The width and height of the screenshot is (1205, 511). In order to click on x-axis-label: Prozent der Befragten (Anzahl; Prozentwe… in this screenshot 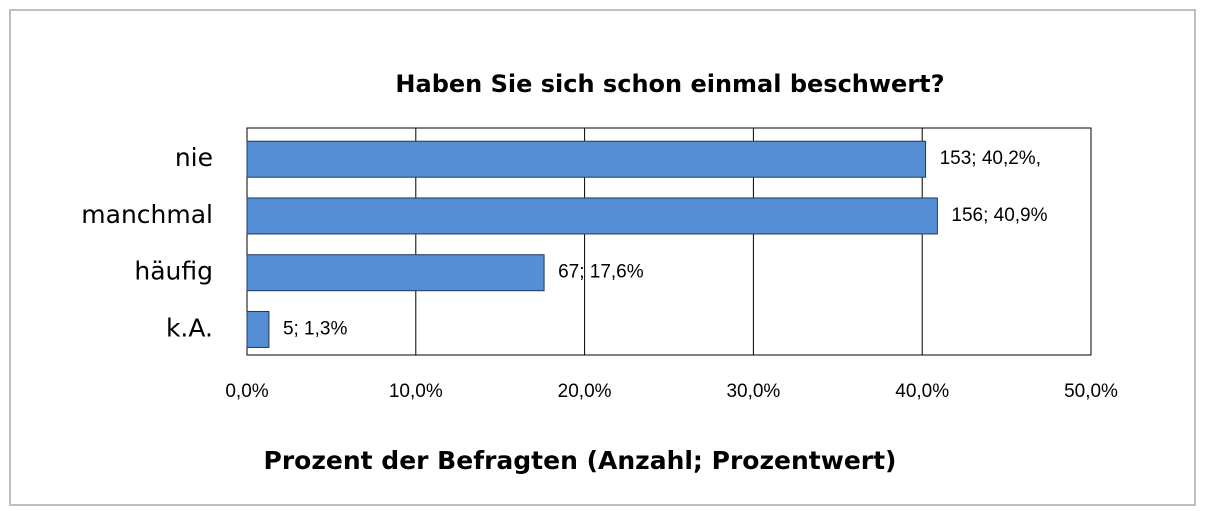, I will do `click(580, 460)`.